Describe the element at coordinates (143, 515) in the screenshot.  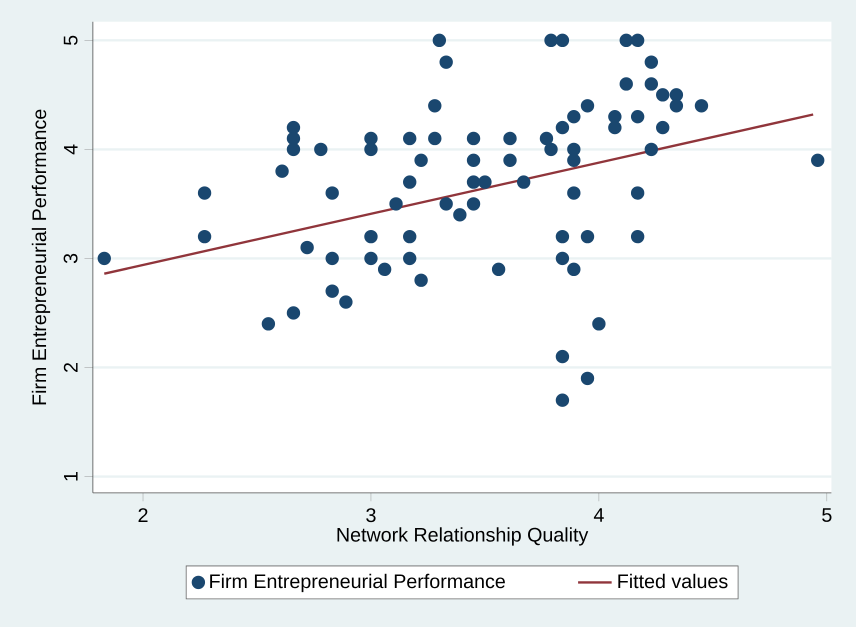
I see `x-tick-label: 2` at that location.